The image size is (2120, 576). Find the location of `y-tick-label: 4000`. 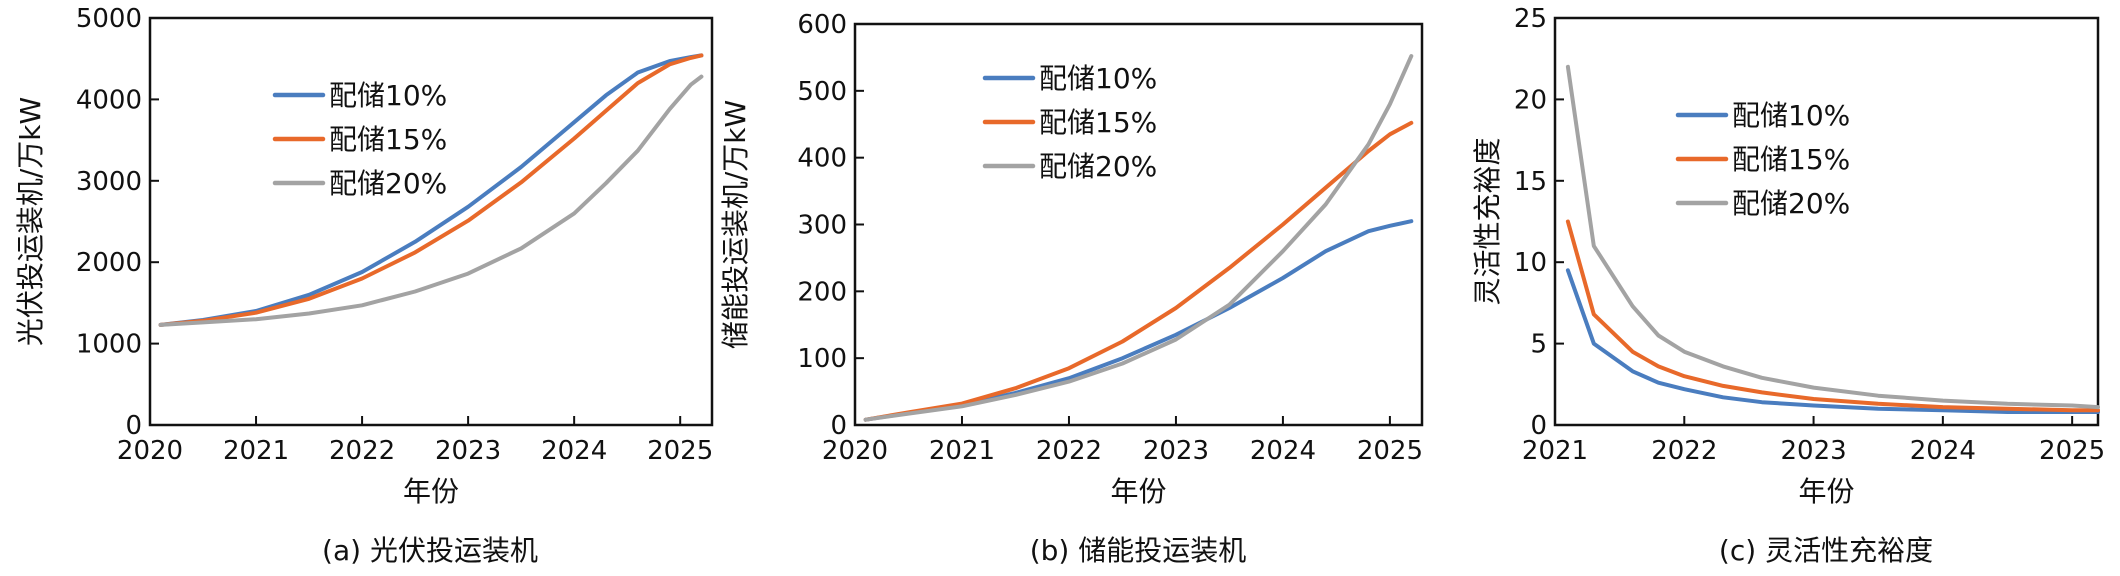

y-tick-label: 4000 is located at coordinates (109, 100).